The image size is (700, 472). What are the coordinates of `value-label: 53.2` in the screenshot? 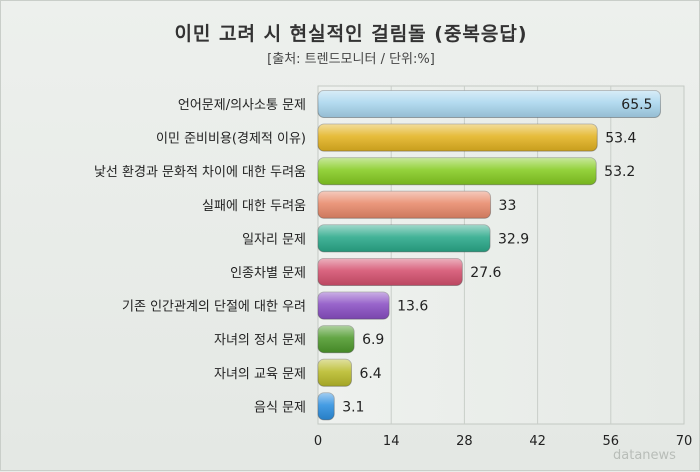 It's located at (619, 172).